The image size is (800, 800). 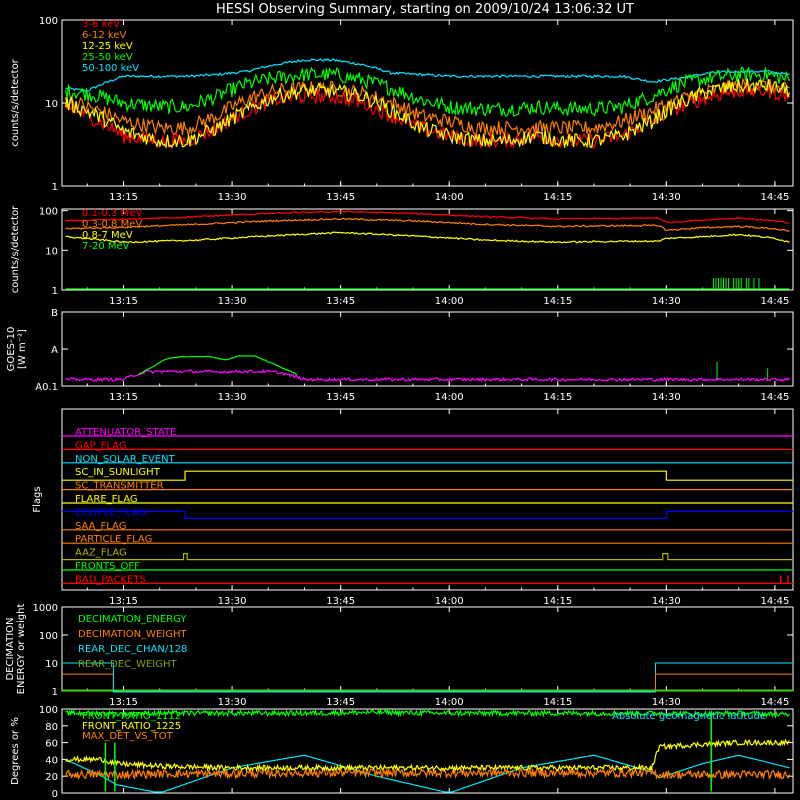 I want to click on p6-frame, so click(x=427, y=751).